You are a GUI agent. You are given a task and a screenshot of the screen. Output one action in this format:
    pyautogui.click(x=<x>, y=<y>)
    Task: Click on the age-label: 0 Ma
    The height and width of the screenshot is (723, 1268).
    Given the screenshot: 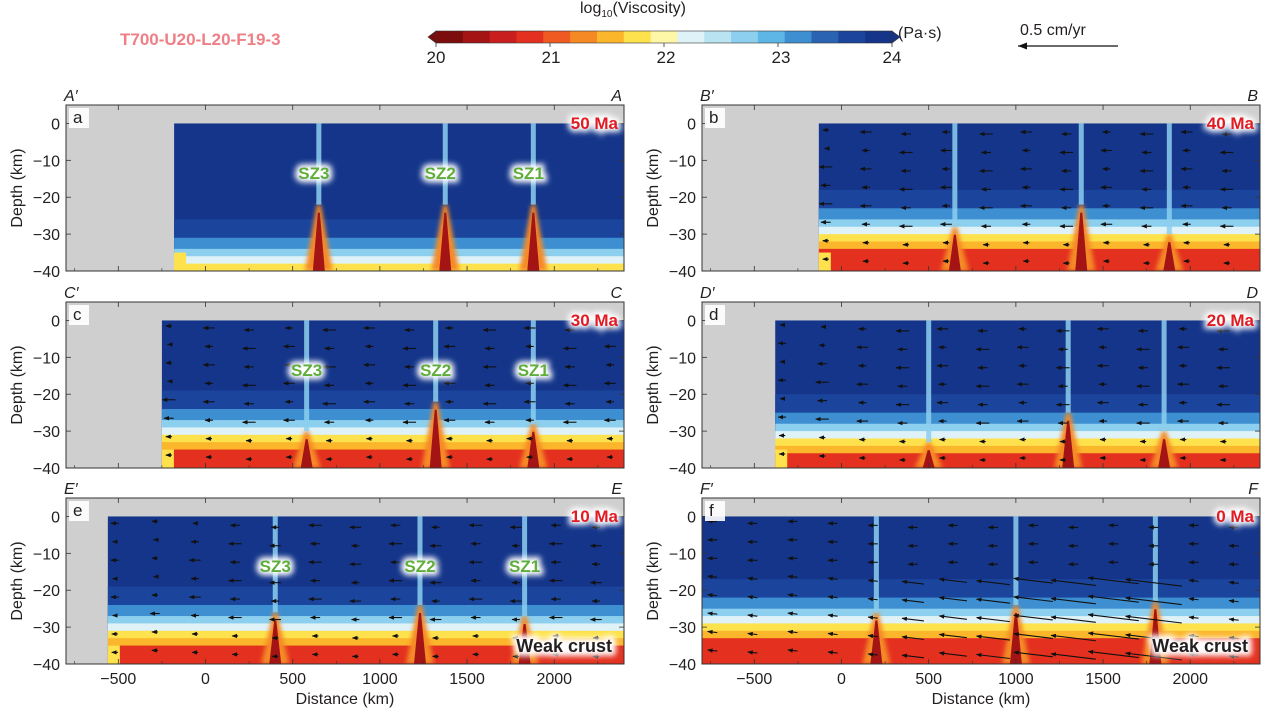 What is the action you would take?
    pyautogui.click(x=1235, y=516)
    